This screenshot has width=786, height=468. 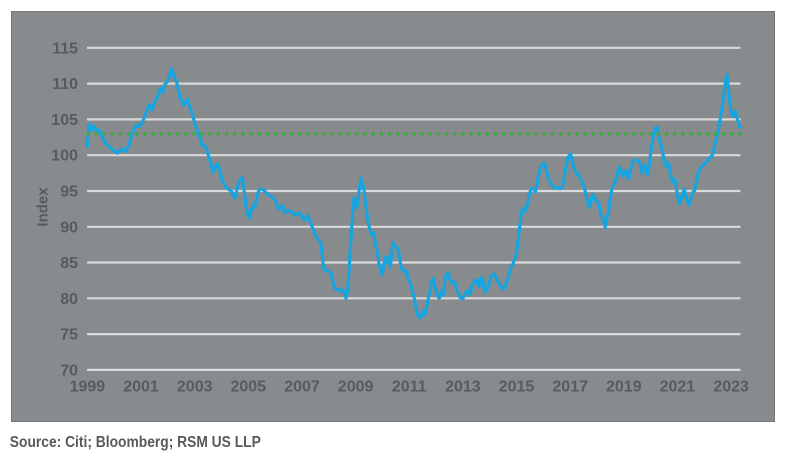 I want to click on svg-text: 85, so click(x=69, y=263).